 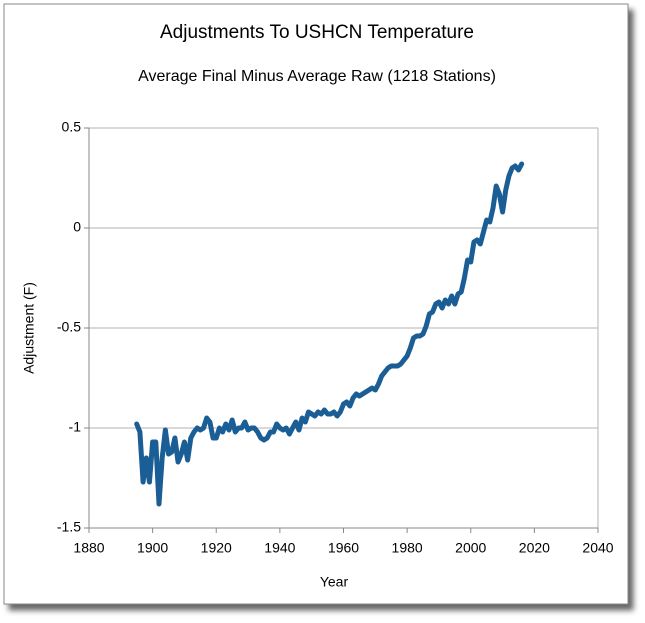 What do you see at coordinates (334, 582) in the screenshot?
I see `x-axis-label: Year` at bounding box center [334, 582].